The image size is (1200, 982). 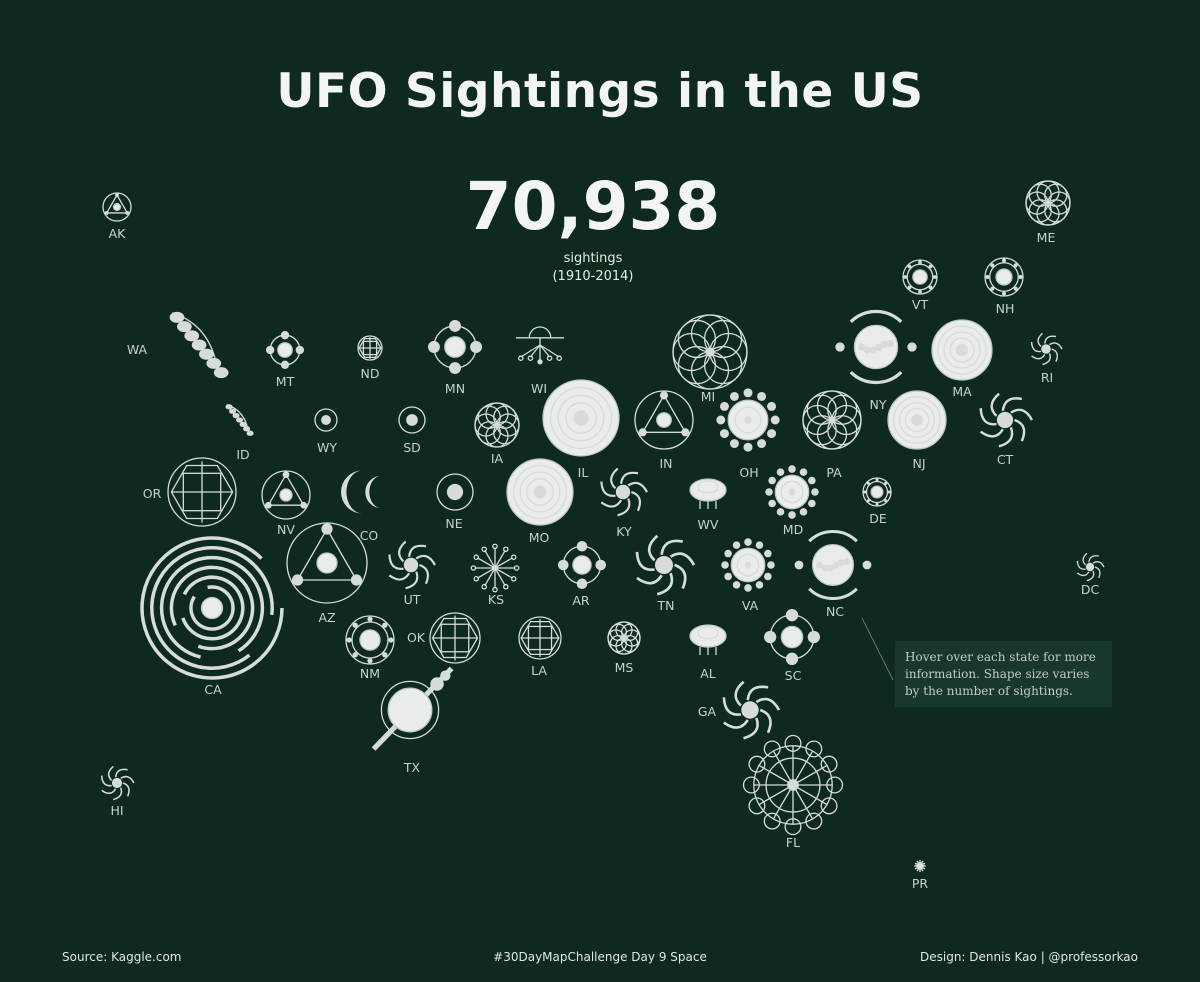 I want to click on state-label-pr: PR, so click(x=920, y=883).